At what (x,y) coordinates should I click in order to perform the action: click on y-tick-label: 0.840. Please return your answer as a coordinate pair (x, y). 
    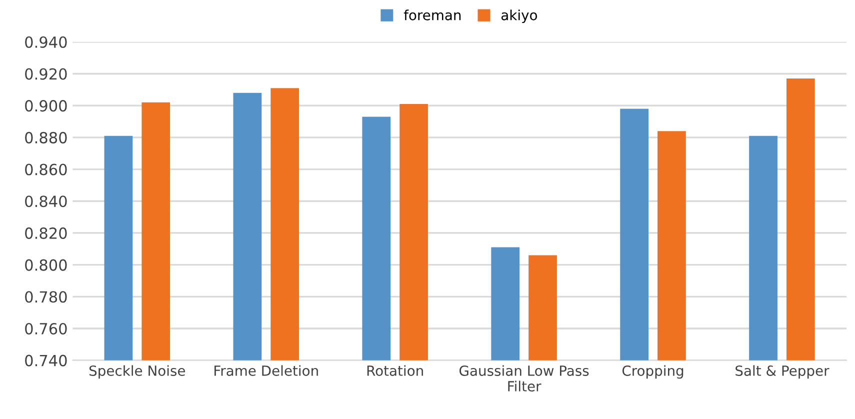
    Looking at the image, I should click on (46, 202).